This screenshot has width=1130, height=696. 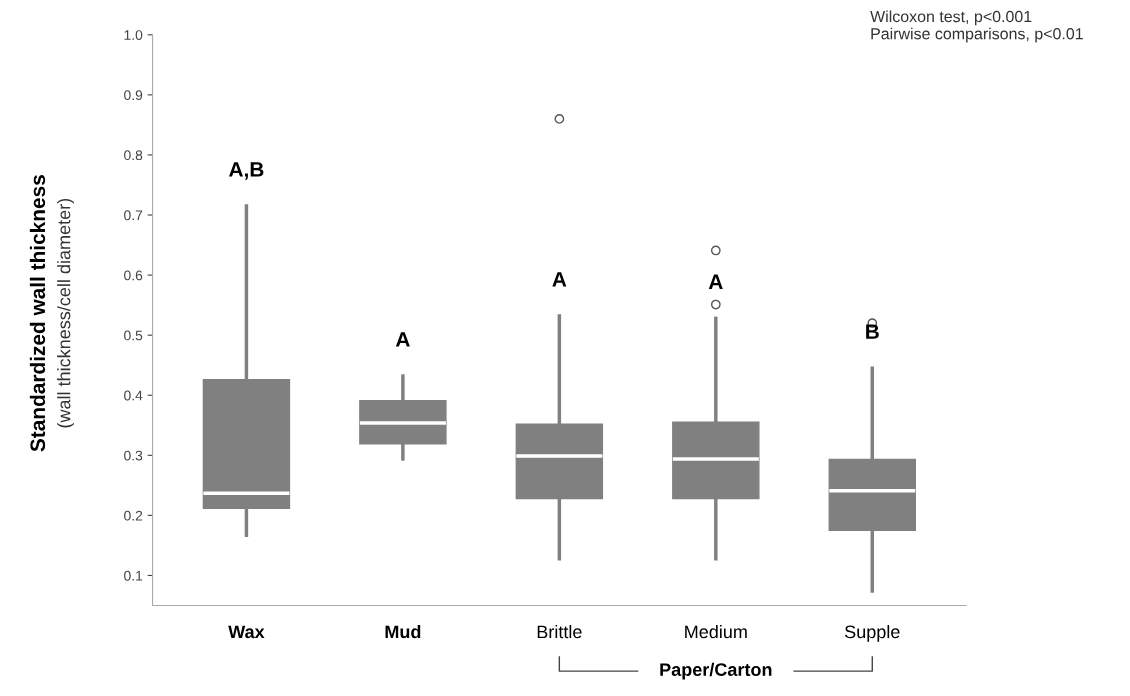 I want to click on y-tick-label: 0.2, so click(x=133, y=515).